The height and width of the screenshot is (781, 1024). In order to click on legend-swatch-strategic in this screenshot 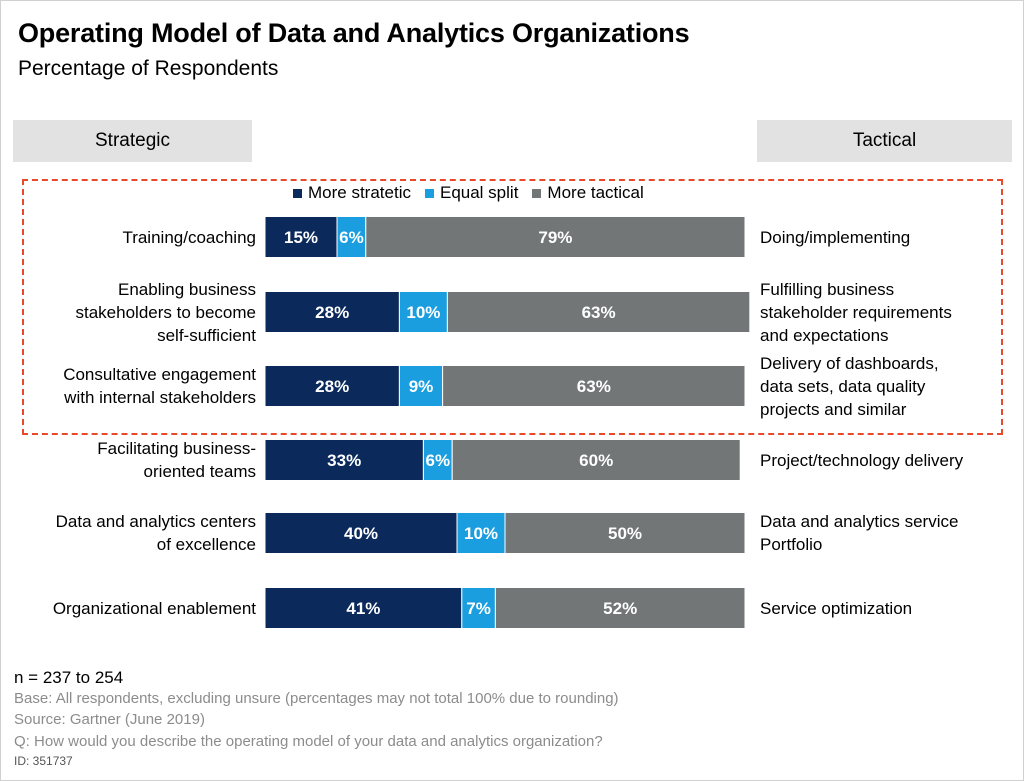, I will do `click(297, 193)`.